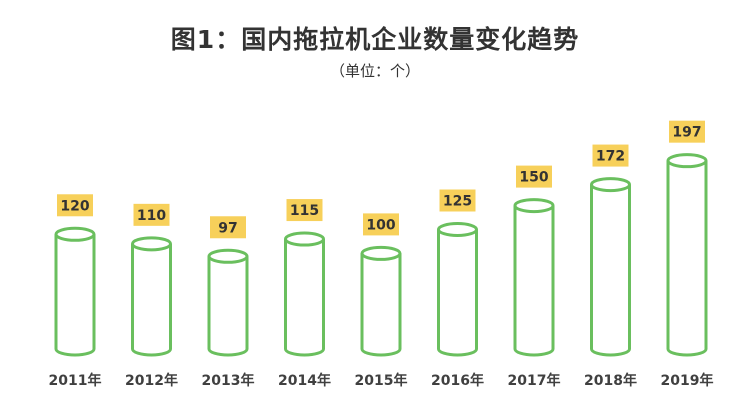 The width and height of the screenshot is (750, 407). I want to click on data-label: 115, so click(304, 211).